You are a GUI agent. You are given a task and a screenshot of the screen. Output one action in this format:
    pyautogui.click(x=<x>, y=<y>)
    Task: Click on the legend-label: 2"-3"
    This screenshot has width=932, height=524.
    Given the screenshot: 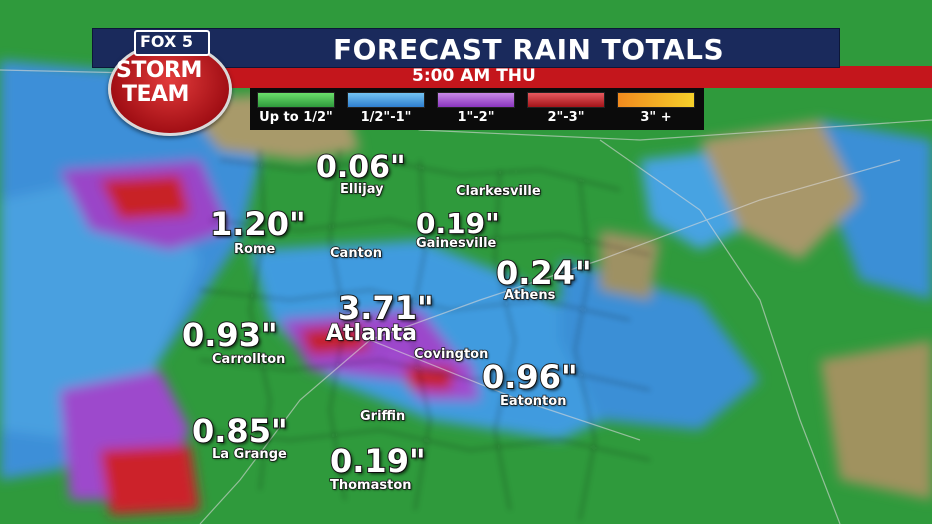 What is the action you would take?
    pyautogui.click(x=566, y=117)
    